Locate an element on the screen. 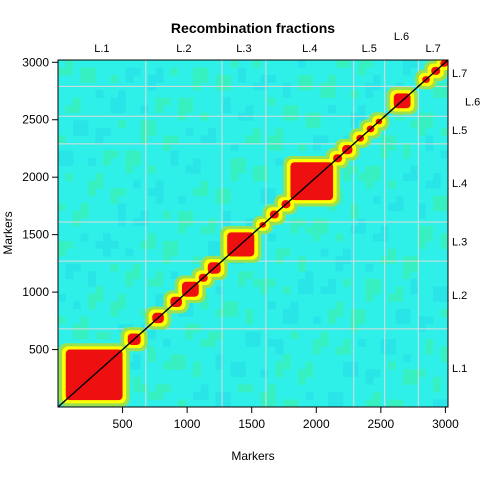 Image resolution: width=480 pixels, height=485 pixels. x-tick-label: 500 is located at coordinates (123, 424).